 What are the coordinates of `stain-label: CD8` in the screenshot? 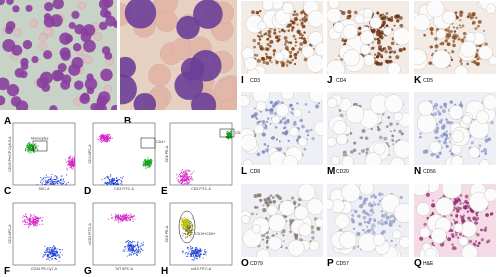 It's located at (255, 172).